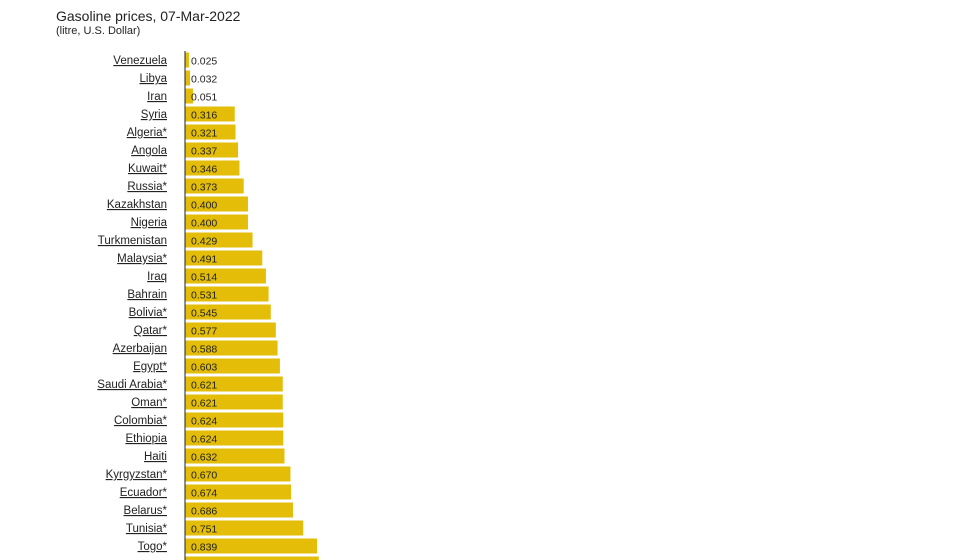 This screenshot has width=960, height=560. What do you see at coordinates (149, 151) in the screenshot?
I see `category-label: Angola` at bounding box center [149, 151].